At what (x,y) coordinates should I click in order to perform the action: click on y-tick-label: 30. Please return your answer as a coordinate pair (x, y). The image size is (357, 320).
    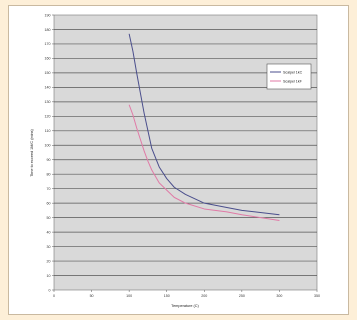
    Looking at the image, I should click on (49, 247).